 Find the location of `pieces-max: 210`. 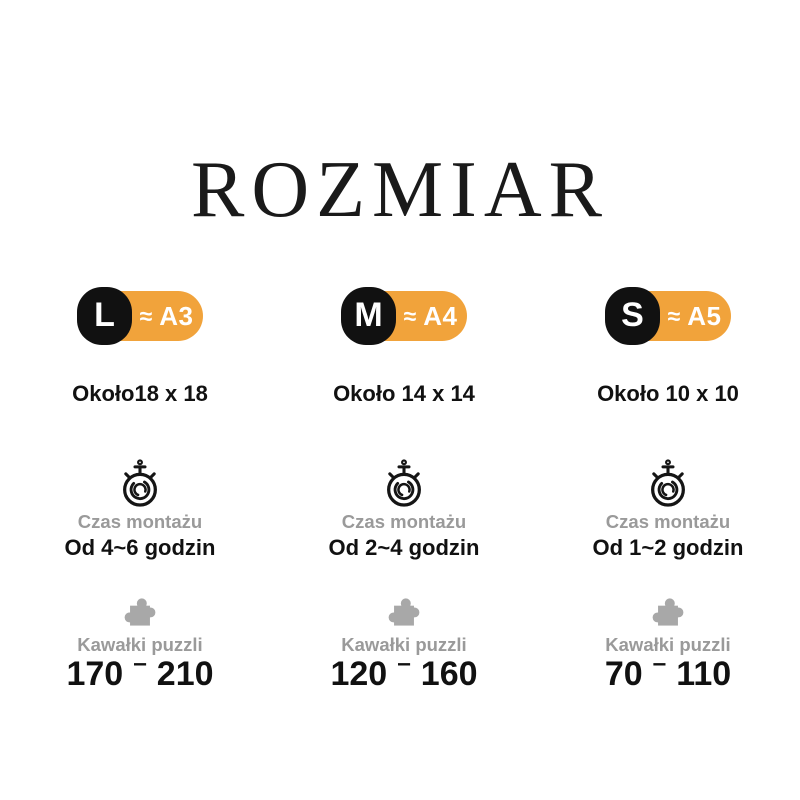

pieces-max: 210 is located at coordinates (185, 674).